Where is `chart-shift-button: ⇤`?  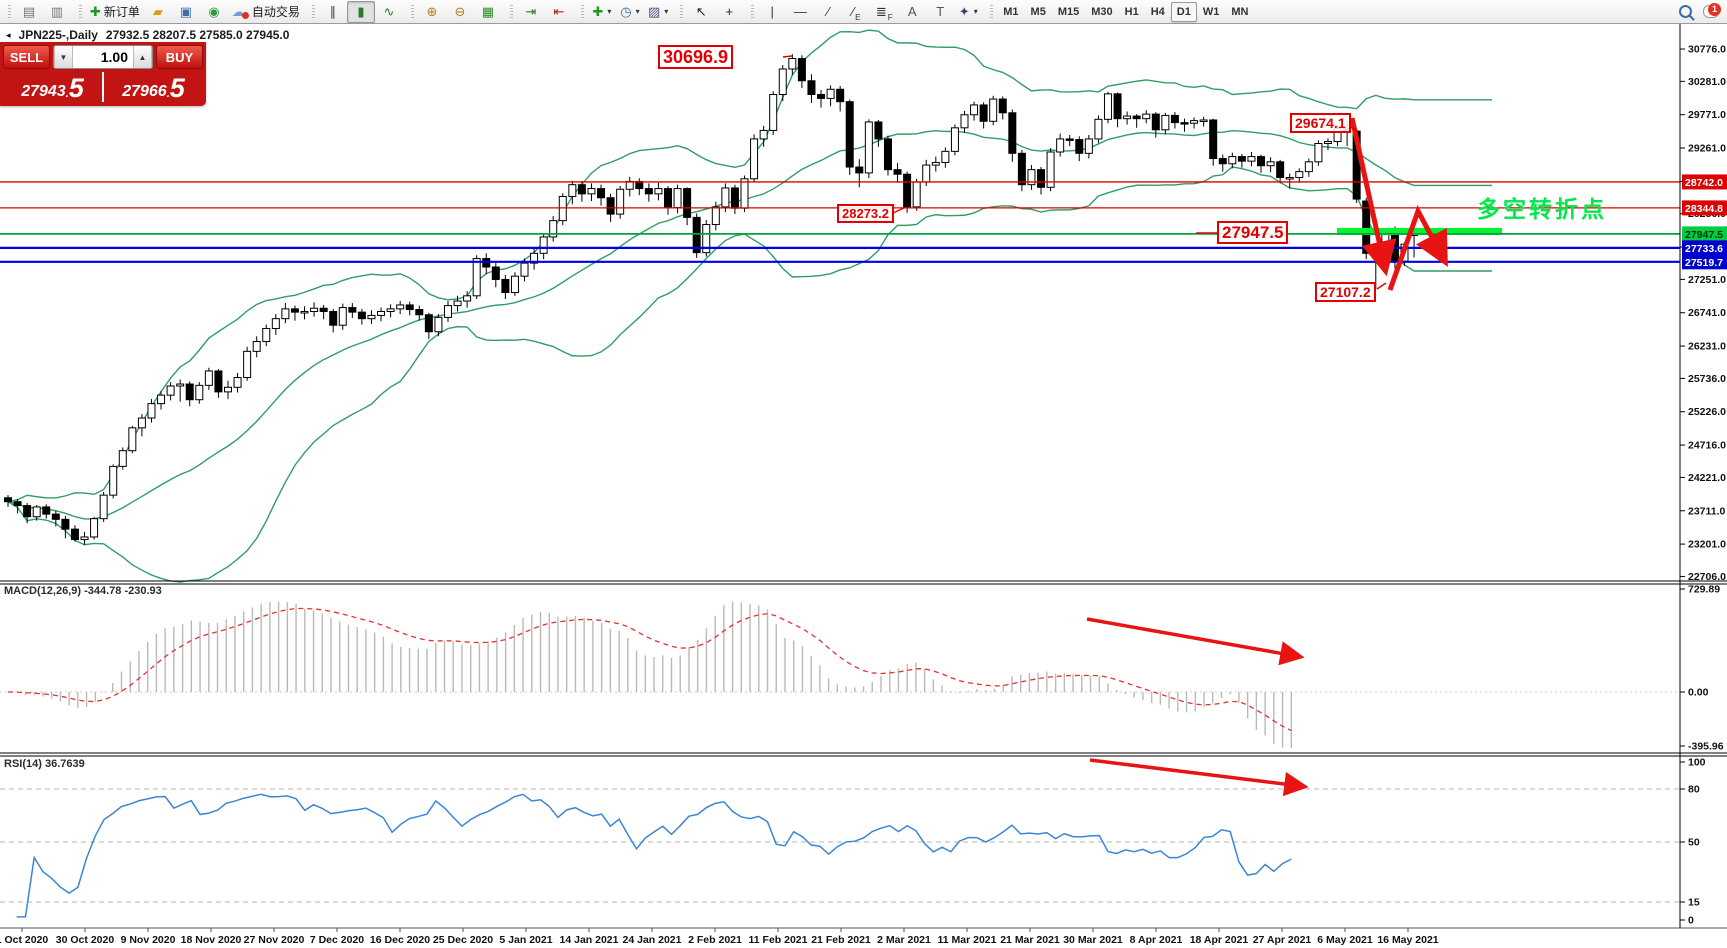 chart-shift-button: ⇤ is located at coordinates (559, 12).